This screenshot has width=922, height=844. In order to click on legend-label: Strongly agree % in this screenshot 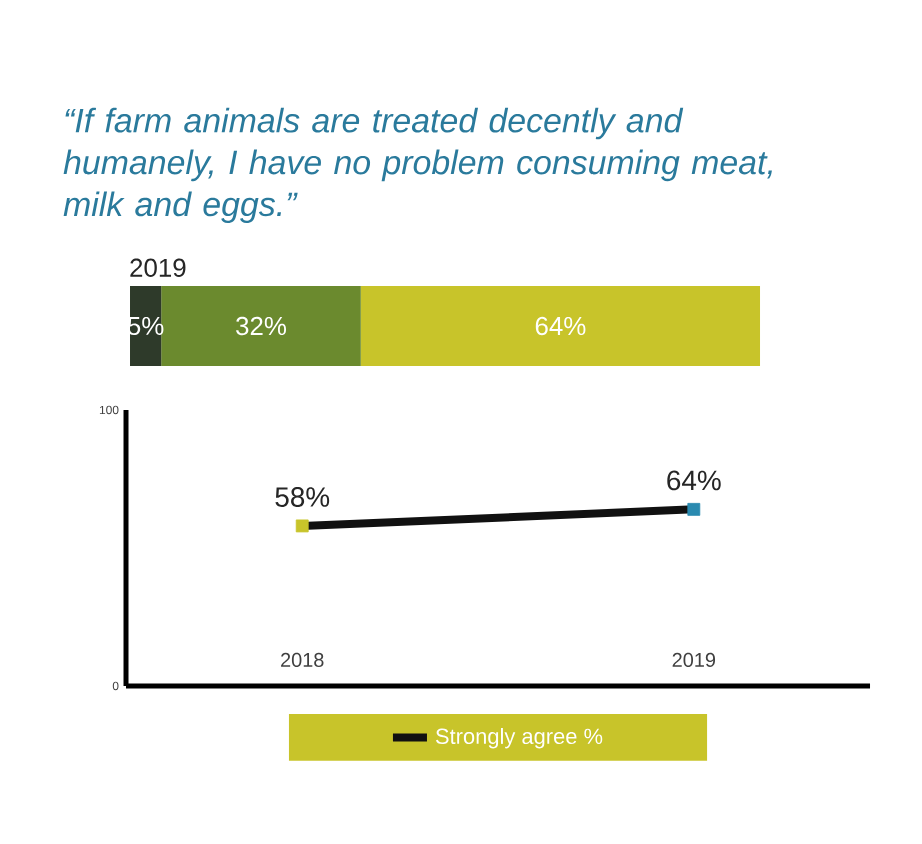, I will do `click(519, 738)`.